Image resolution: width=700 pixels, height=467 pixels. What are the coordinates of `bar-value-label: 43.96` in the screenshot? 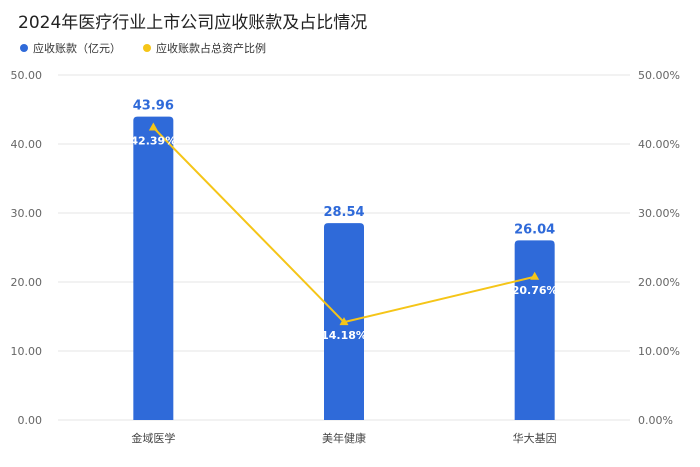 It's located at (153, 106).